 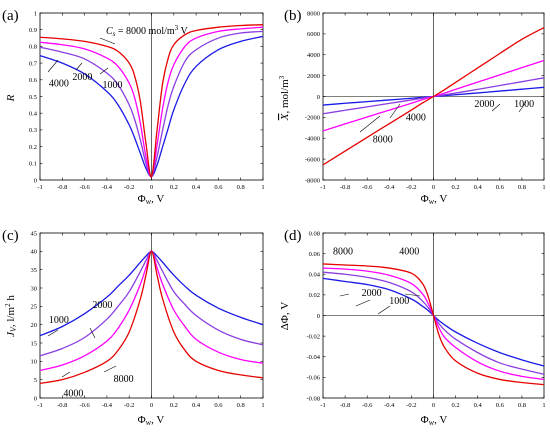 What do you see at coordinates (312, 139) in the screenshot?
I see `y-tick-label: -4000` at bounding box center [312, 139].